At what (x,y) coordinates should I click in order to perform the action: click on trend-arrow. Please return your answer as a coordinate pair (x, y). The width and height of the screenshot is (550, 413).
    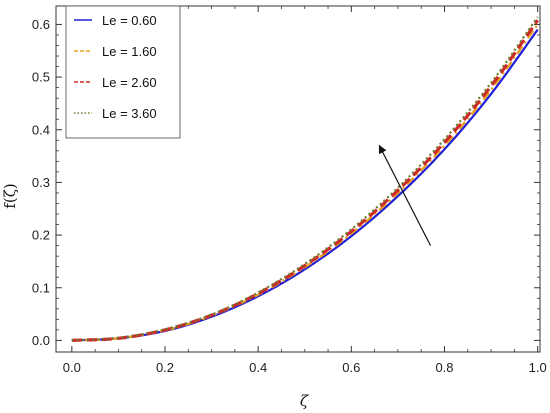
    Looking at the image, I should click on (405, 195).